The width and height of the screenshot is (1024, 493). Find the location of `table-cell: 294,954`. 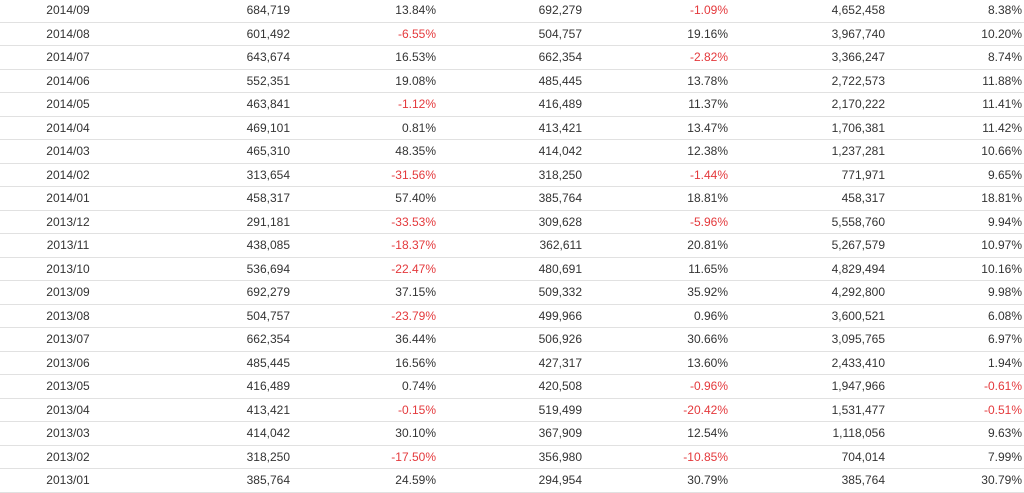

table-cell: 294,954 is located at coordinates (509, 480).